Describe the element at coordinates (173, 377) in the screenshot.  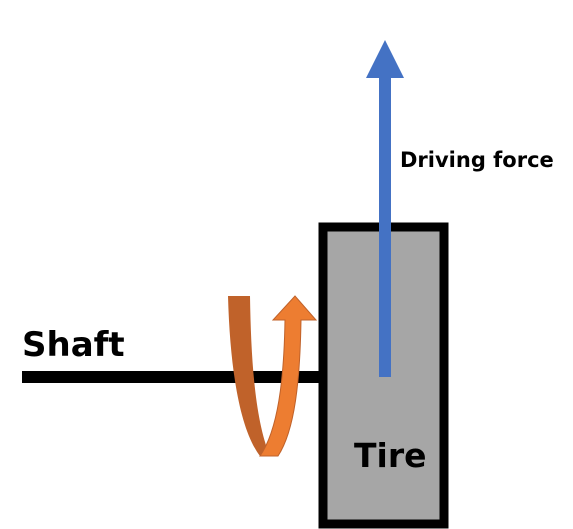
I see `shaft-line` at that location.